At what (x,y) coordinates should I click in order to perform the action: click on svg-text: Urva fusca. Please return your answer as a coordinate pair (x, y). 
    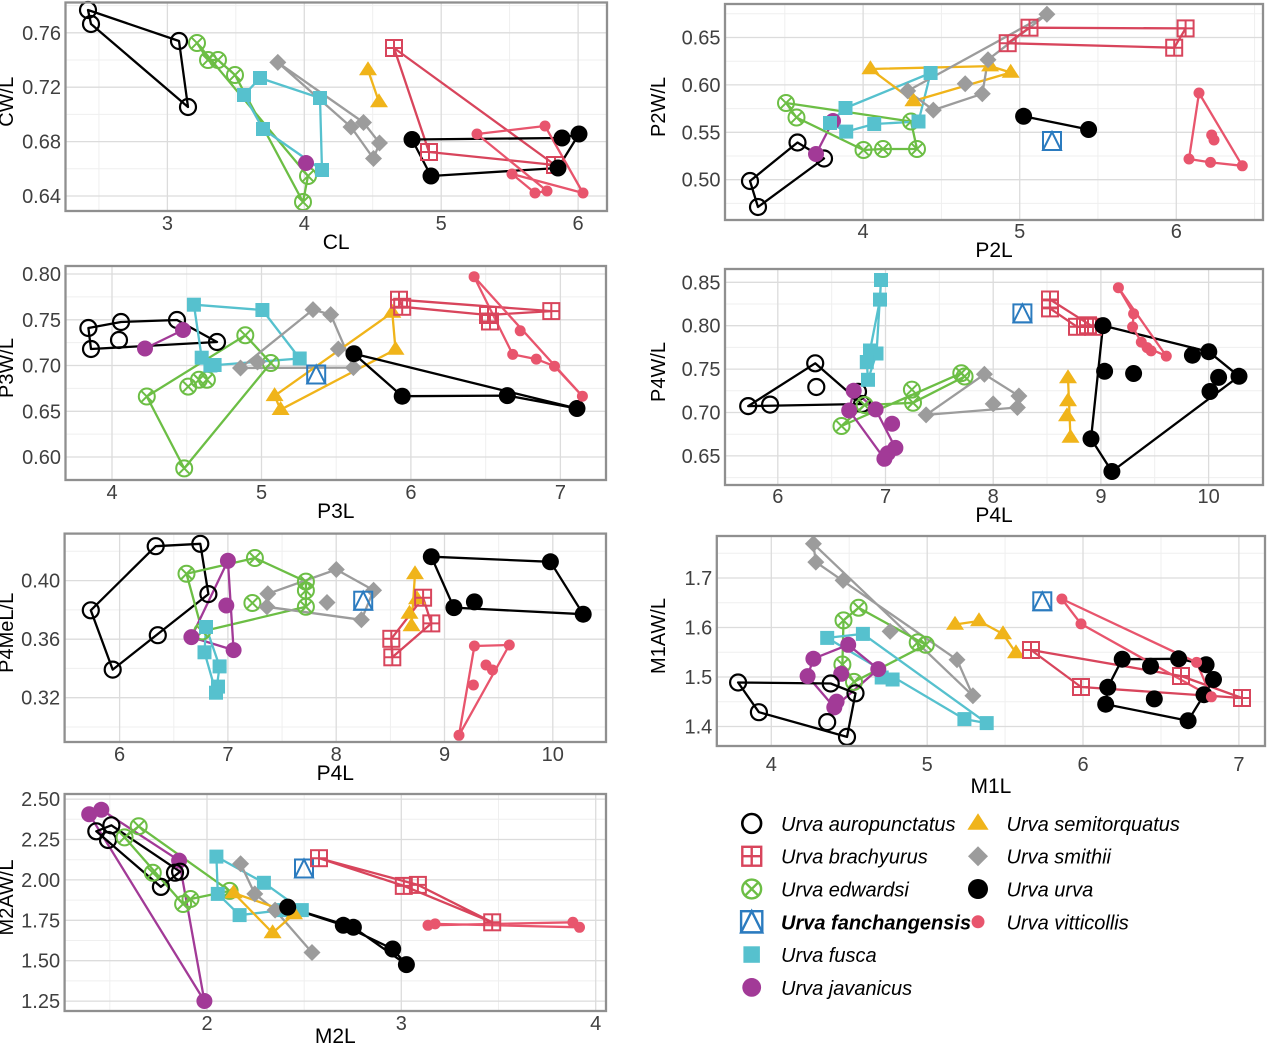
    Looking at the image, I should click on (829, 956).